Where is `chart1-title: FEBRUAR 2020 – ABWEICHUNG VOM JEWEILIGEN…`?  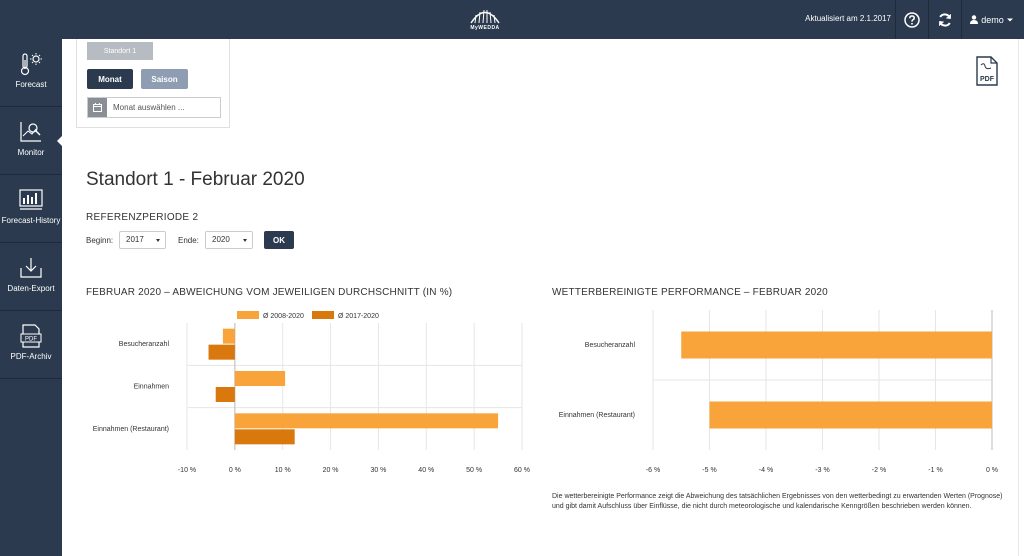 chart1-title: FEBRUAR 2020 – ABWEICHUNG VOM JEWEILIGEN… is located at coordinates (269, 292).